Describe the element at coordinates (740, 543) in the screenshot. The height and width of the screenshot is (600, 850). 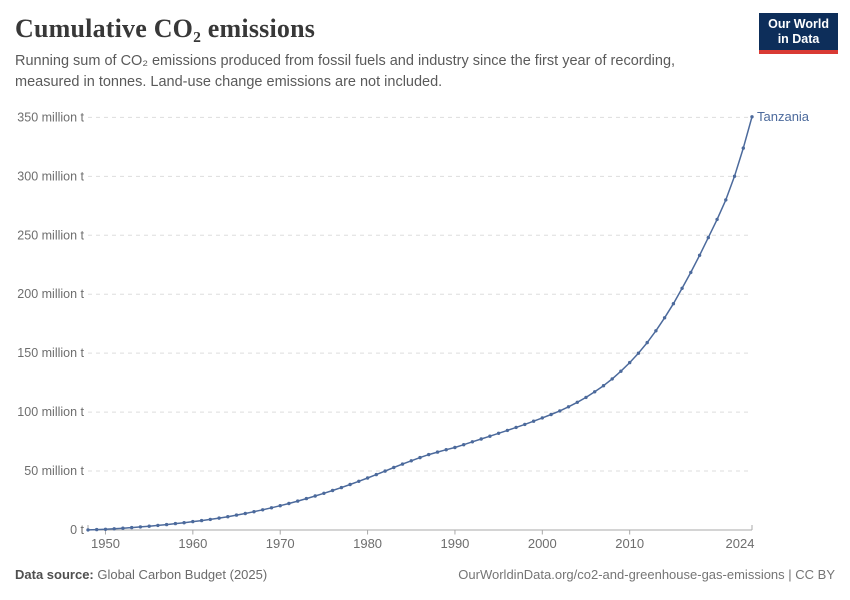
I see `x-tick-label: 2024` at that location.